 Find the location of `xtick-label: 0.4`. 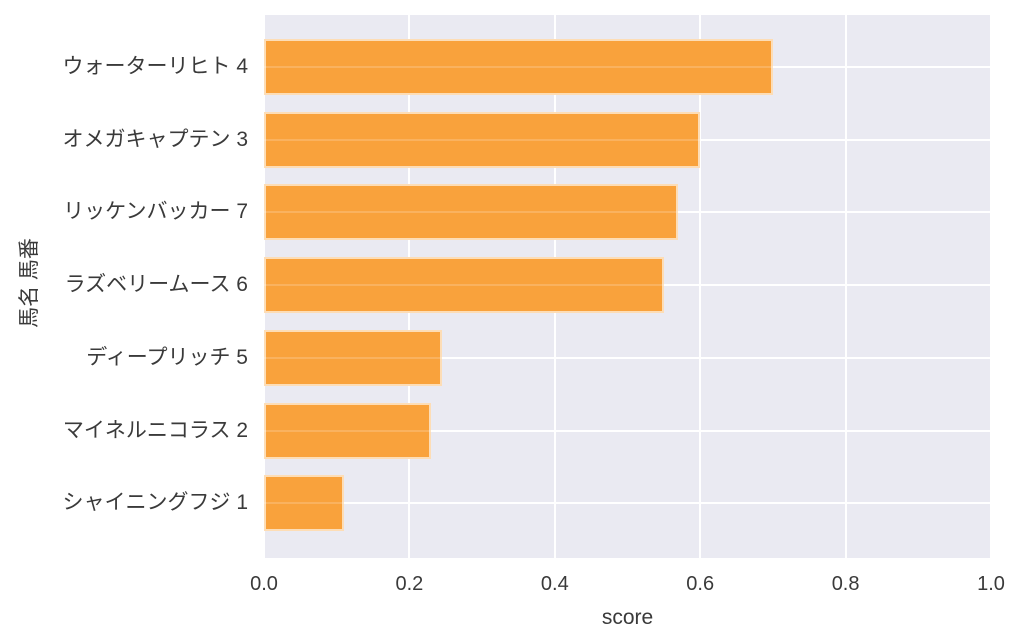

xtick-label: 0.4 is located at coordinates (554, 584).